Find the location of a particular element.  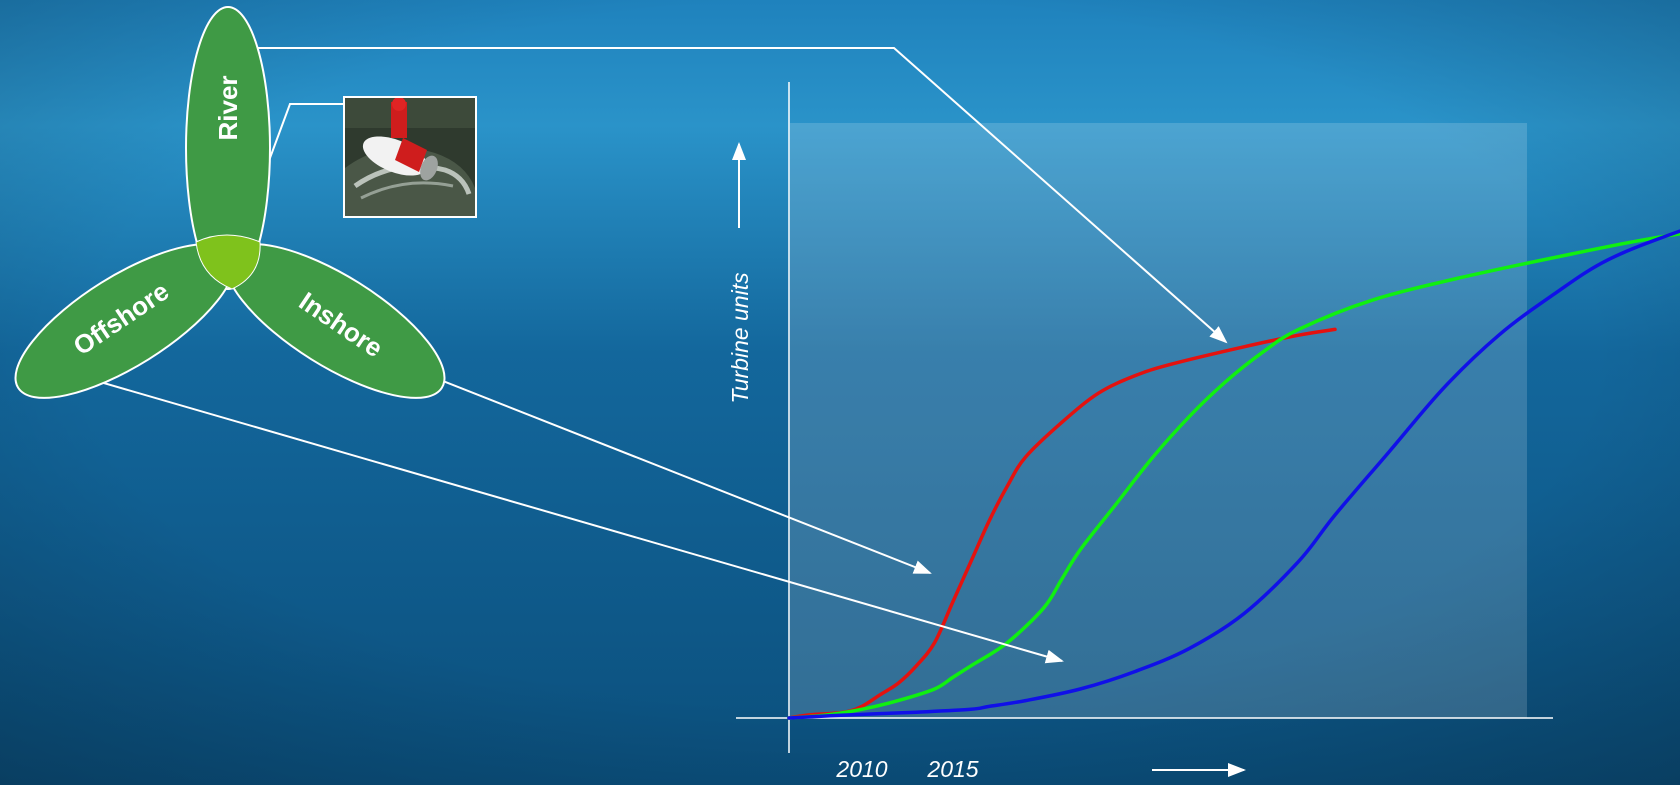

petal-diagram: River Offshore Inshore is located at coordinates (230, 202).